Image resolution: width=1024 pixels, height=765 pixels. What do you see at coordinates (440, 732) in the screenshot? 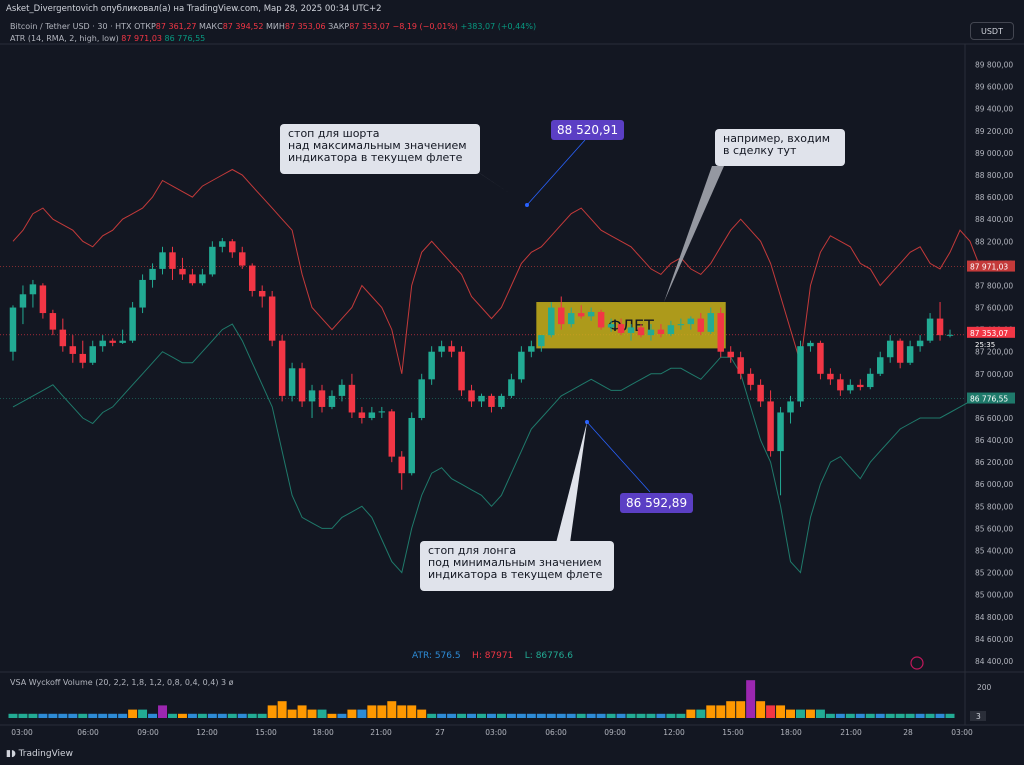
I see `time-axis-label: 27` at bounding box center [440, 732].